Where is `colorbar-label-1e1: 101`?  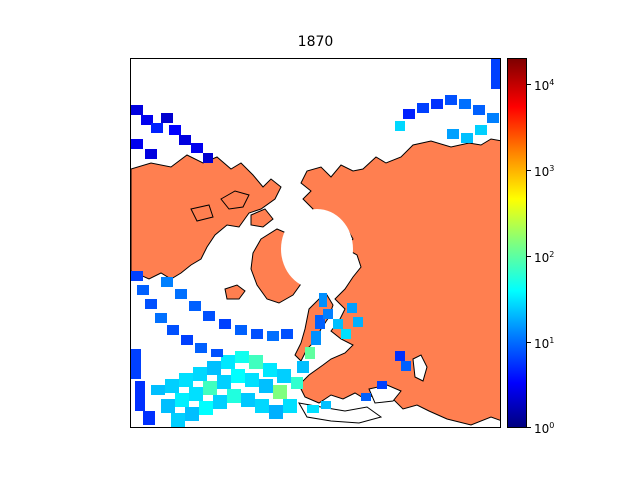
colorbar-label-1e1: 101 is located at coordinates (544, 343).